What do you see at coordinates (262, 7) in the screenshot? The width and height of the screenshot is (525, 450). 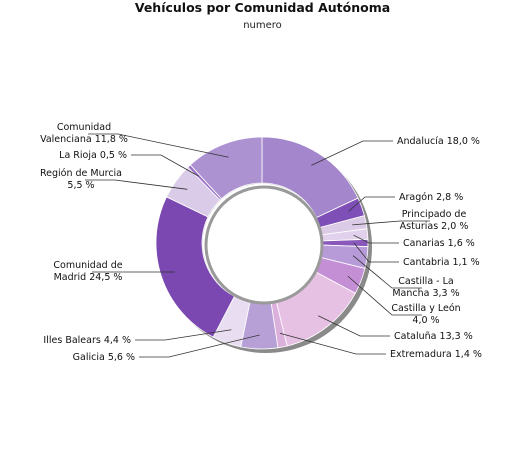 I see `chart-title: Vehículos por Comunidad Autónoma` at bounding box center [262, 7].